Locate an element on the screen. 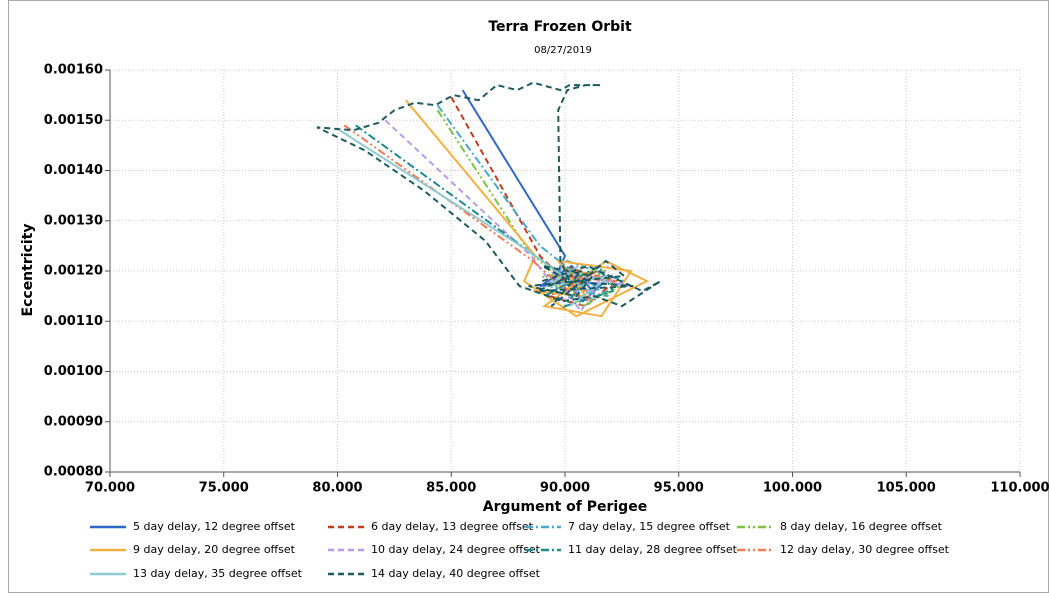  y-tick-label: 0.00150 is located at coordinates (73, 120).